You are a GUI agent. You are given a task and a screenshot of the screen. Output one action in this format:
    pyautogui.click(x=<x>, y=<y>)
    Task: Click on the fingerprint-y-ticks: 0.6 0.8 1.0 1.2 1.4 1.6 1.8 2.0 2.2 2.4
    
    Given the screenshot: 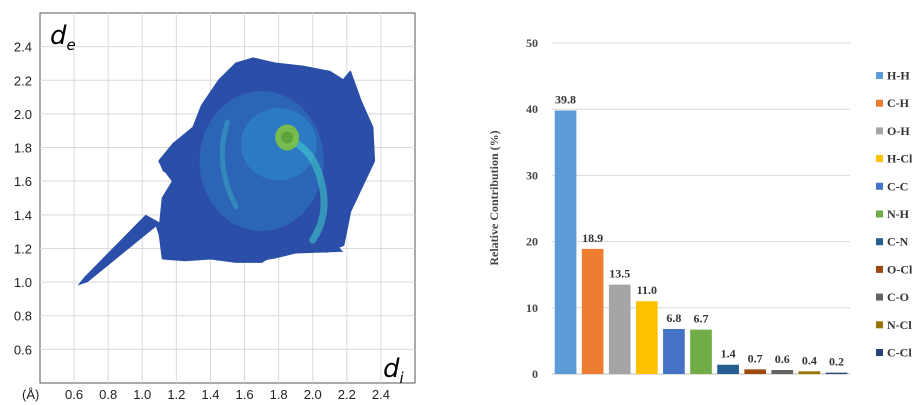 What is the action you would take?
    pyautogui.click(x=23, y=199)
    